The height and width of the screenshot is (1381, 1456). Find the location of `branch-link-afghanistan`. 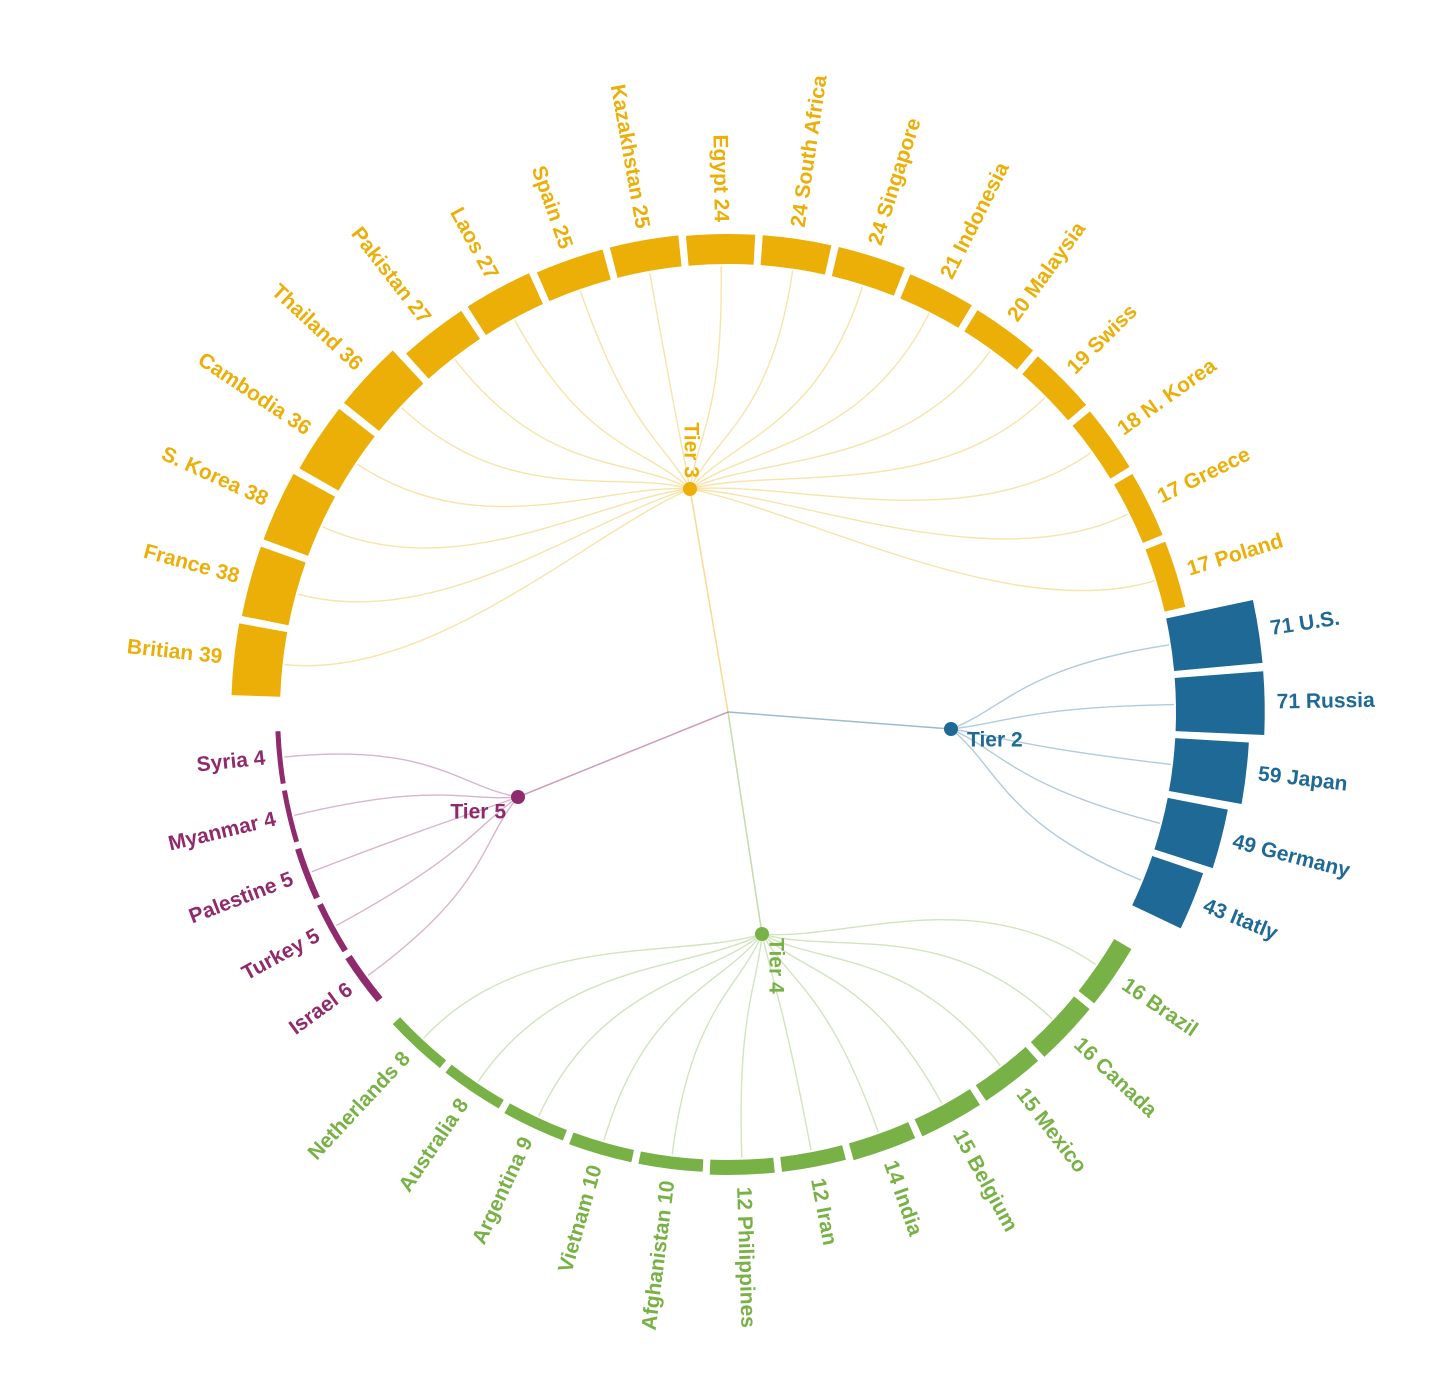

branch-link-afghanistan is located at coordinates (717, 1044).